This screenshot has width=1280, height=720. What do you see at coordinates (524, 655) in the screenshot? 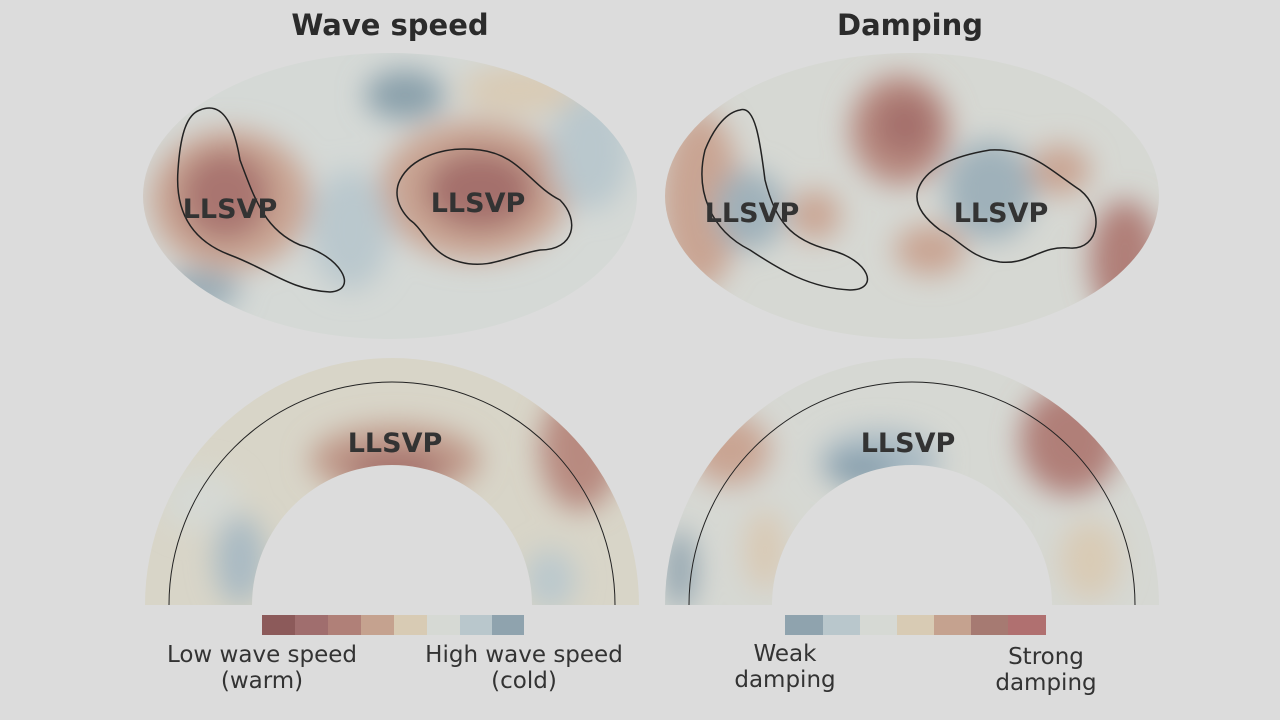
I see `legend-label: High wave speed` at bounding box center [524, 655].